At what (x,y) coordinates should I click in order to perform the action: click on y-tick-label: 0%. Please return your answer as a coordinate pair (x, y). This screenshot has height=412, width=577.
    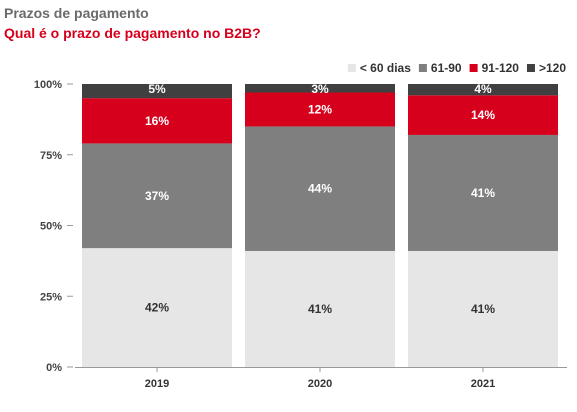
    Looking at the image, I should click on (54, 368).